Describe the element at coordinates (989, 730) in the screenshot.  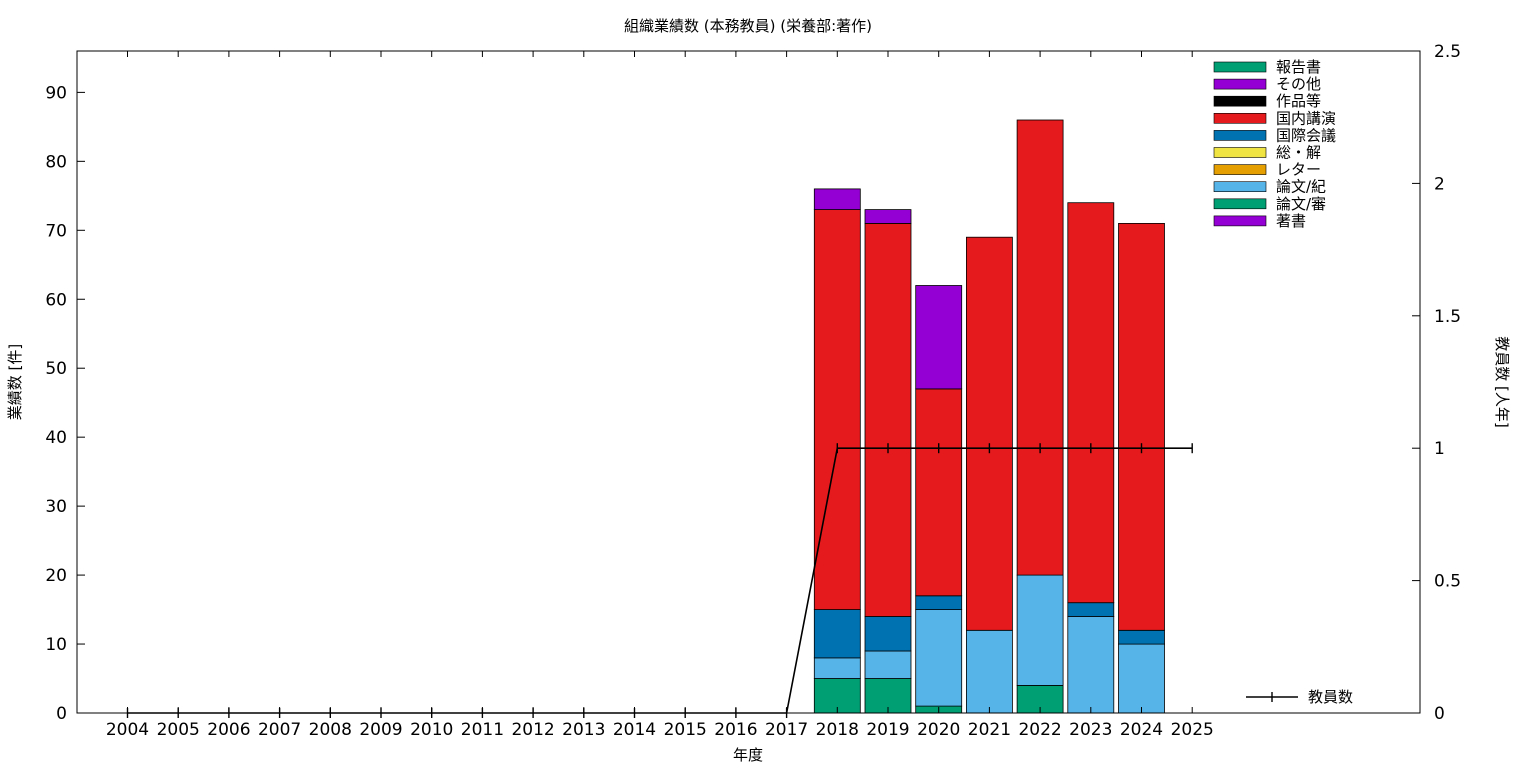
I see `x-tick-label: 2021` at that location.